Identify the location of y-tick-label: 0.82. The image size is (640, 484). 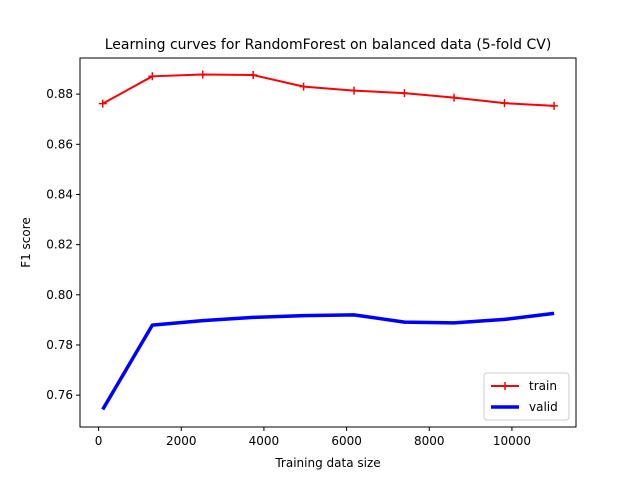
(59, 245).